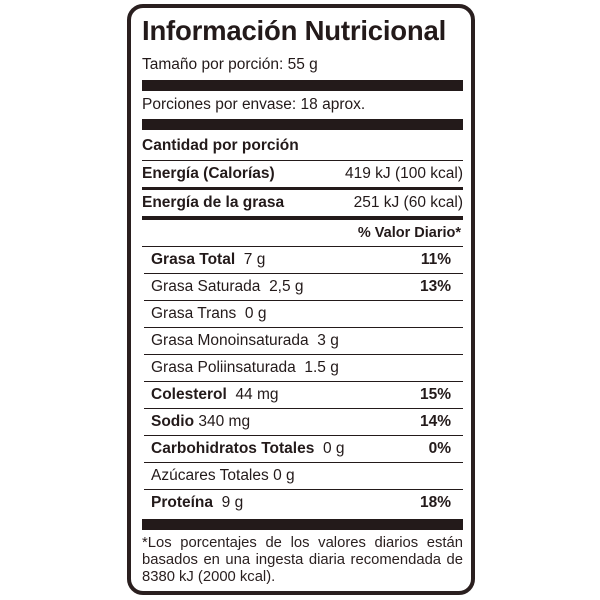 This screenshot has width=600, height=600. What do you see at coordinates (254, 104) in the screenshot?
I see `servings-per-container: Porciones por envase: 18 aprox.` at bounding box center [254, 104].